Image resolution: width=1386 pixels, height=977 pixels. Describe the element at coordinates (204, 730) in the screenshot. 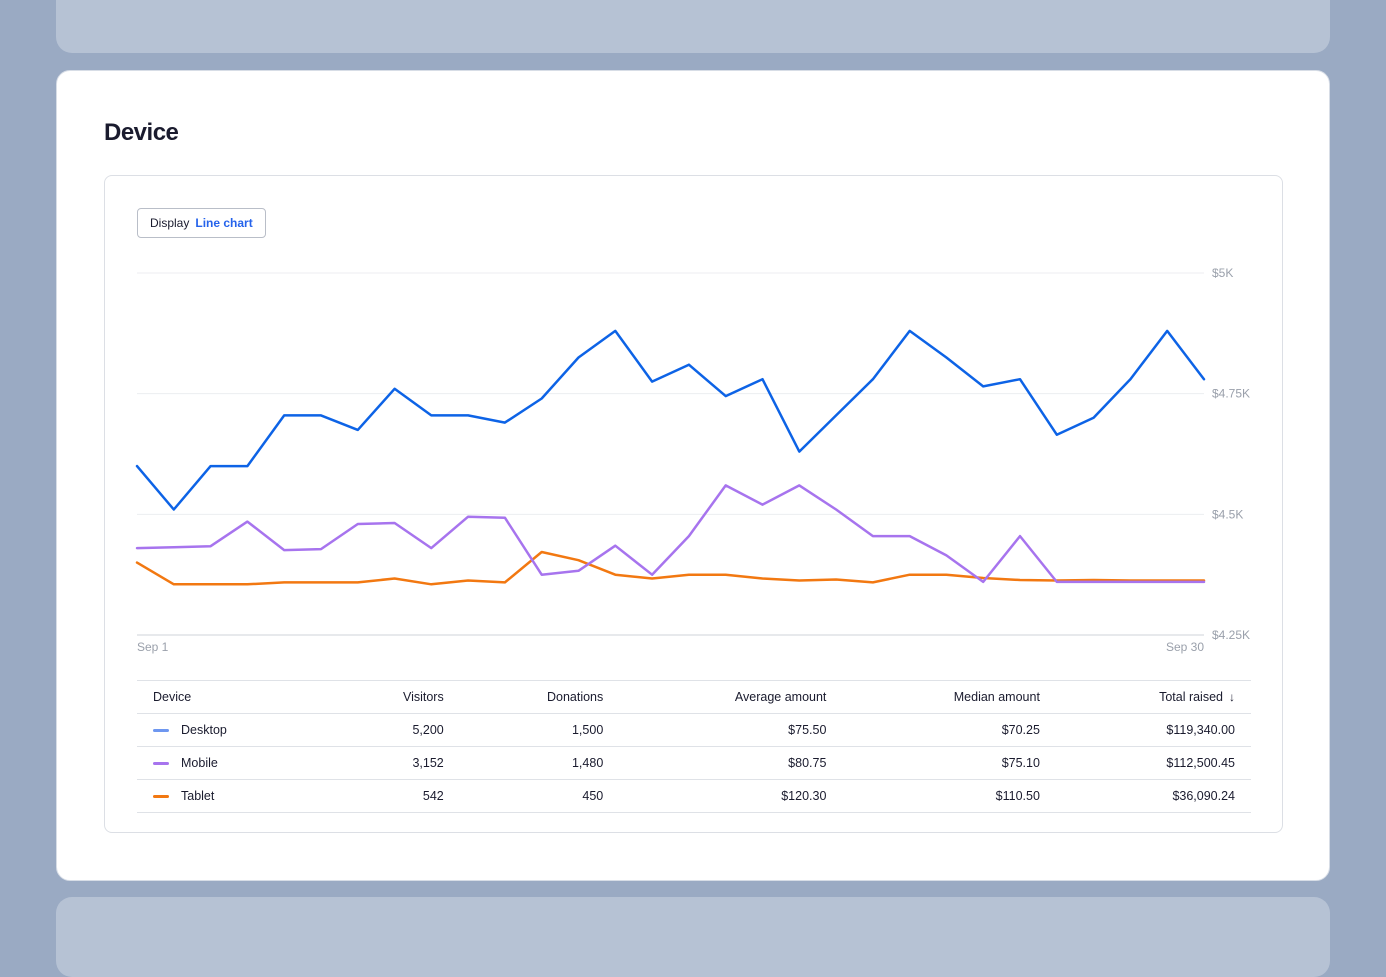

I see `device-name: Desktop` at that location.